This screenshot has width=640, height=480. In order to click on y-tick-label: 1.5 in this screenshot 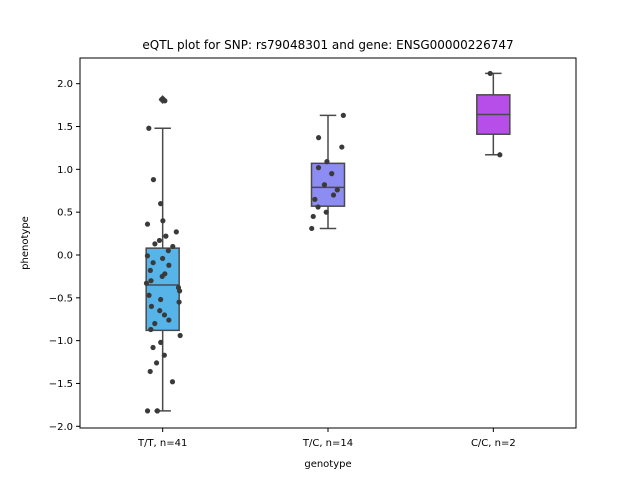, I will do `click(65, 127)`.